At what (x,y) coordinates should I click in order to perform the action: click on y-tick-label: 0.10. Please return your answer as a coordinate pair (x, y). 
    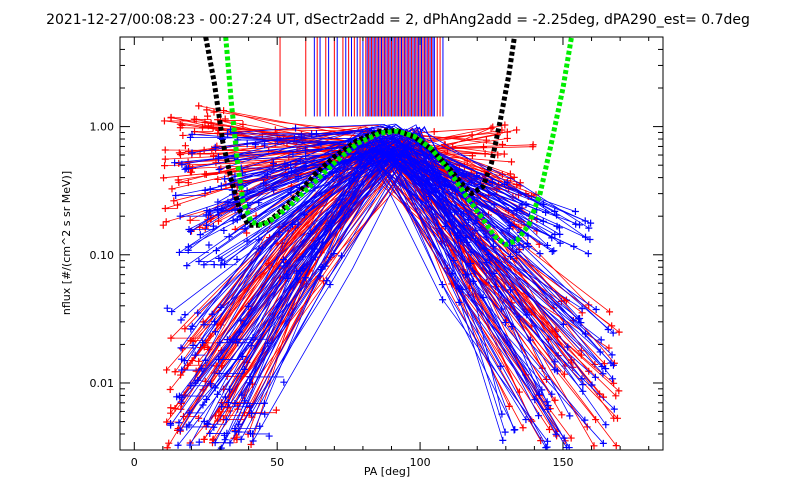
    Looking at the image, I should click on (102, 255).